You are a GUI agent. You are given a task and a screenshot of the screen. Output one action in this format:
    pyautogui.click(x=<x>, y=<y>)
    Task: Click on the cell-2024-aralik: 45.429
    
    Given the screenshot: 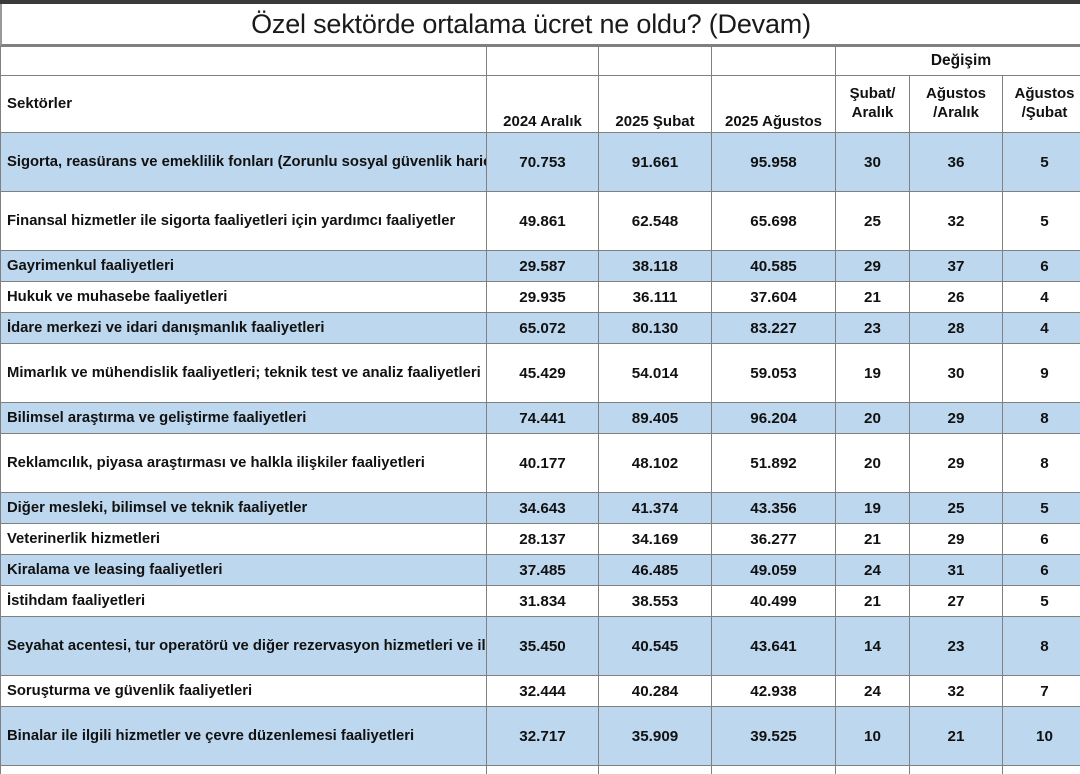 What is the action you would take?
    pyautogui.click(x=542, y=373)
    